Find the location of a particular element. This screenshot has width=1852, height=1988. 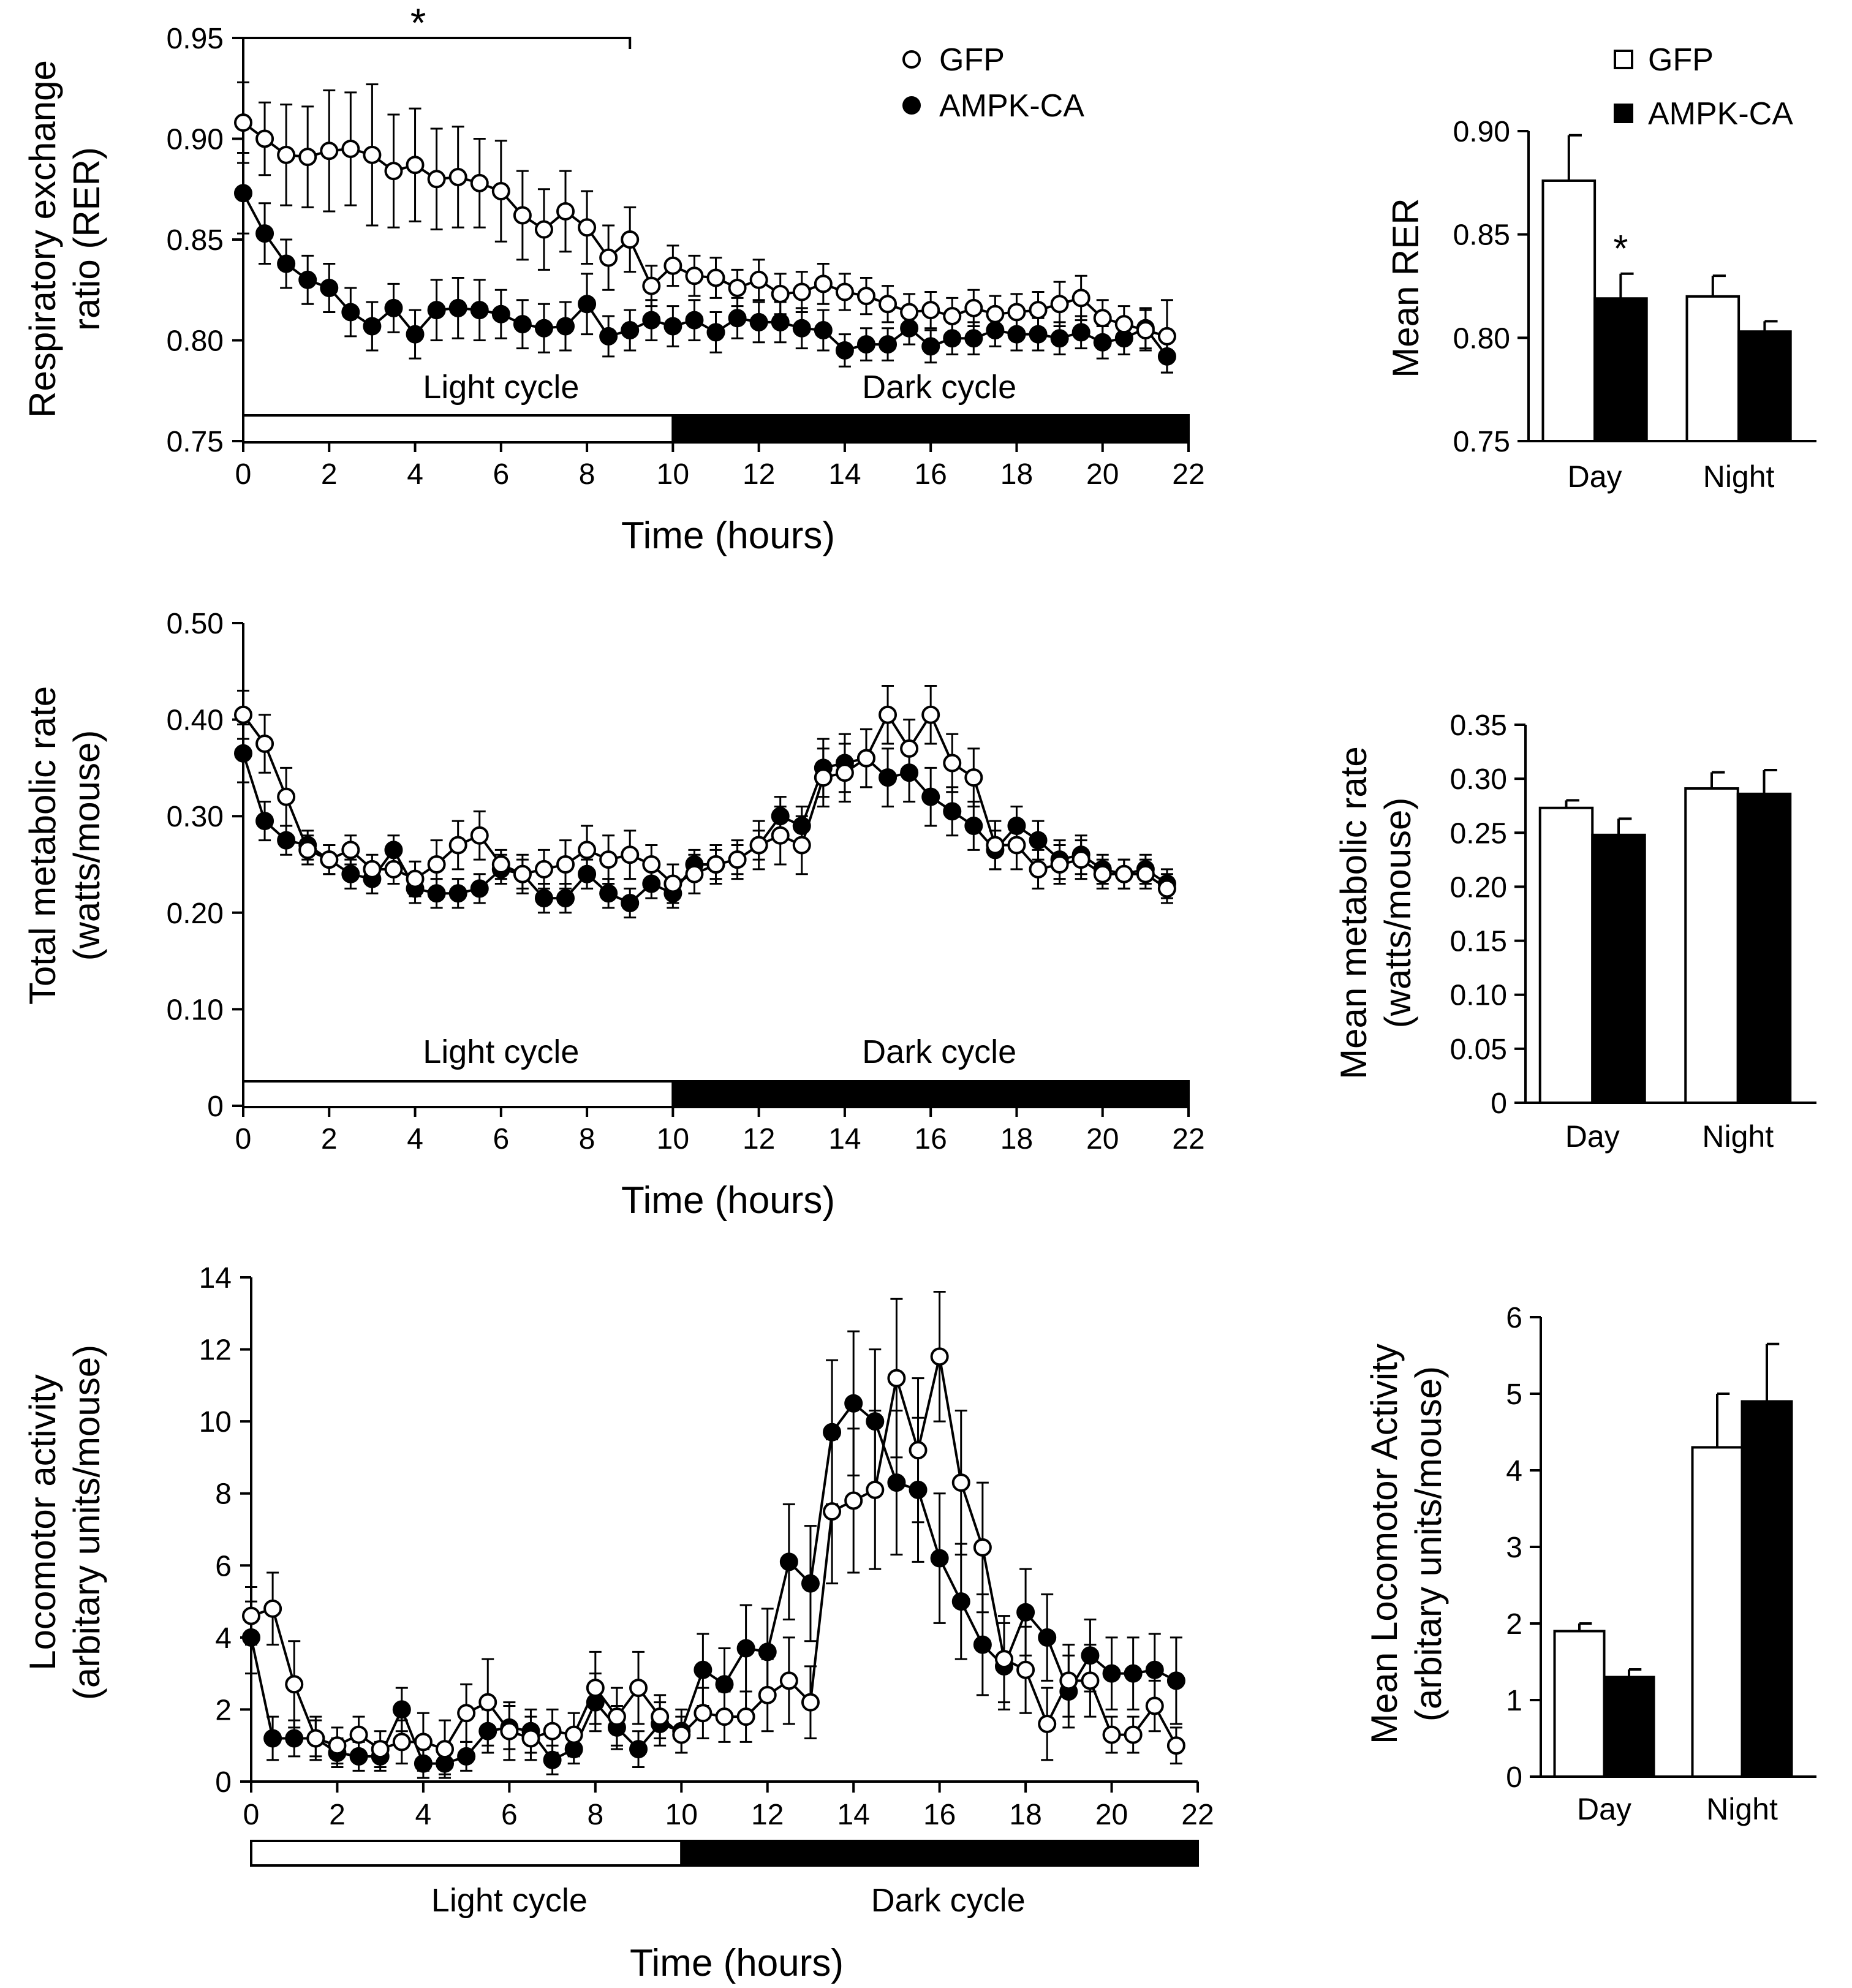

y-tick-label: 12 is located at coordinates (215, 1351).